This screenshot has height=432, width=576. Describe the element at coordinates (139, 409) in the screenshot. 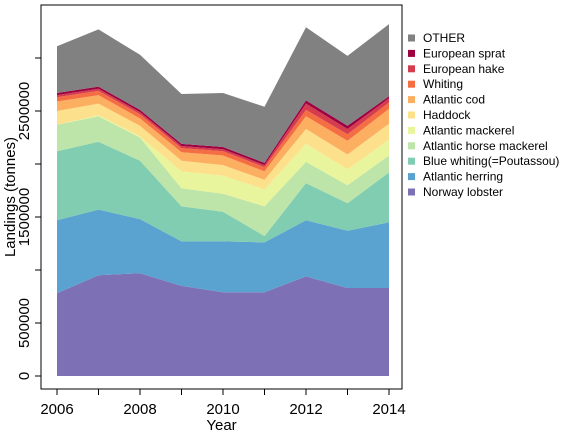

I see `x-tick-label: 2008` at that location.